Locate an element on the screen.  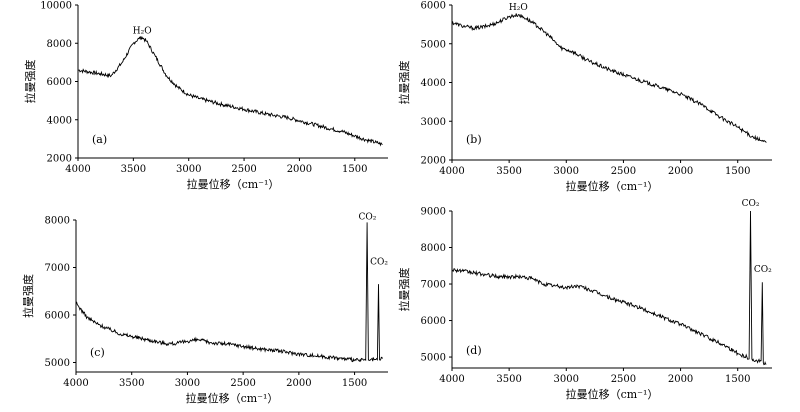
y-tick-label: 9000 is located at coordinates (433, 212).